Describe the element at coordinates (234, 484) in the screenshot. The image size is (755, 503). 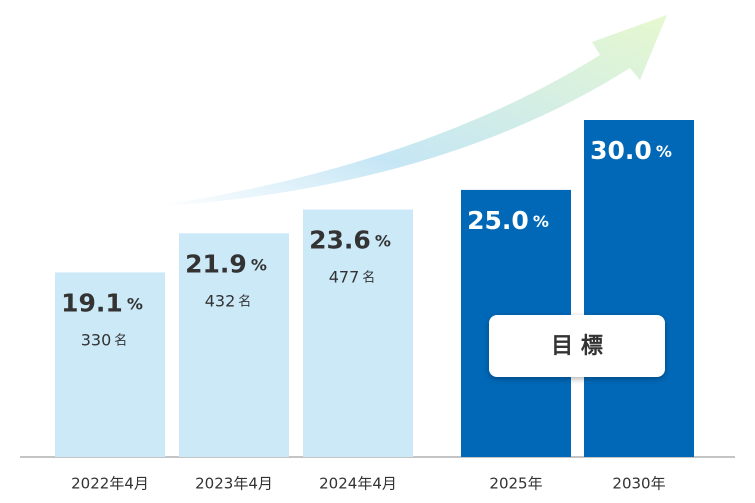
I see `x-tick-label: 2023年4月` at that location.